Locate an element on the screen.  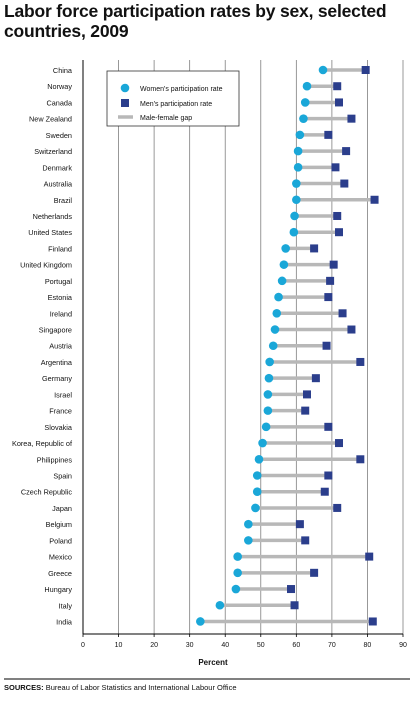
x-tick-label: 10 is located at coordinates (119, 645).